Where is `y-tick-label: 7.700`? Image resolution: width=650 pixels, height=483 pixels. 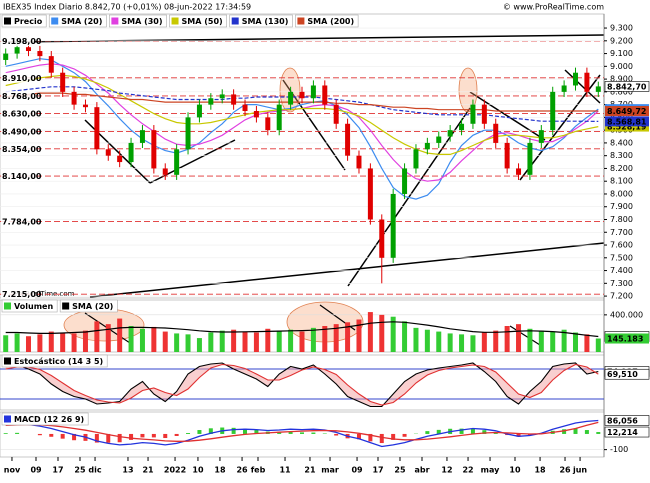 y-tick-label: 7.700 is located at coordinates (621, 232).